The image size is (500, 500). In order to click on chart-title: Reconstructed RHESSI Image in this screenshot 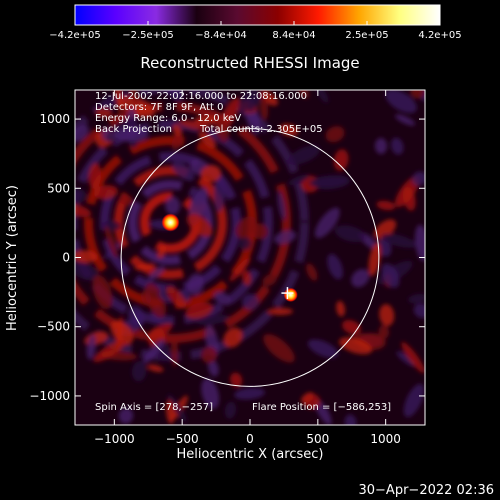, I will do `click(249, 63)`.